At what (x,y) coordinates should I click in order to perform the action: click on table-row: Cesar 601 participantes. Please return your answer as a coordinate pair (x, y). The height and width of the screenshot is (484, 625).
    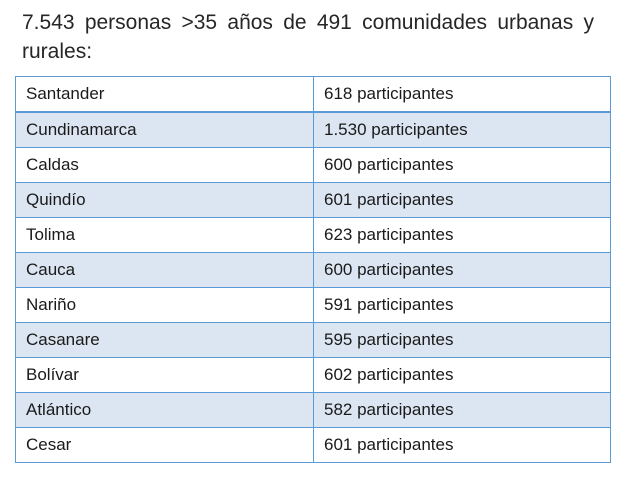
    Looking at the image, I should click on (313, 445).